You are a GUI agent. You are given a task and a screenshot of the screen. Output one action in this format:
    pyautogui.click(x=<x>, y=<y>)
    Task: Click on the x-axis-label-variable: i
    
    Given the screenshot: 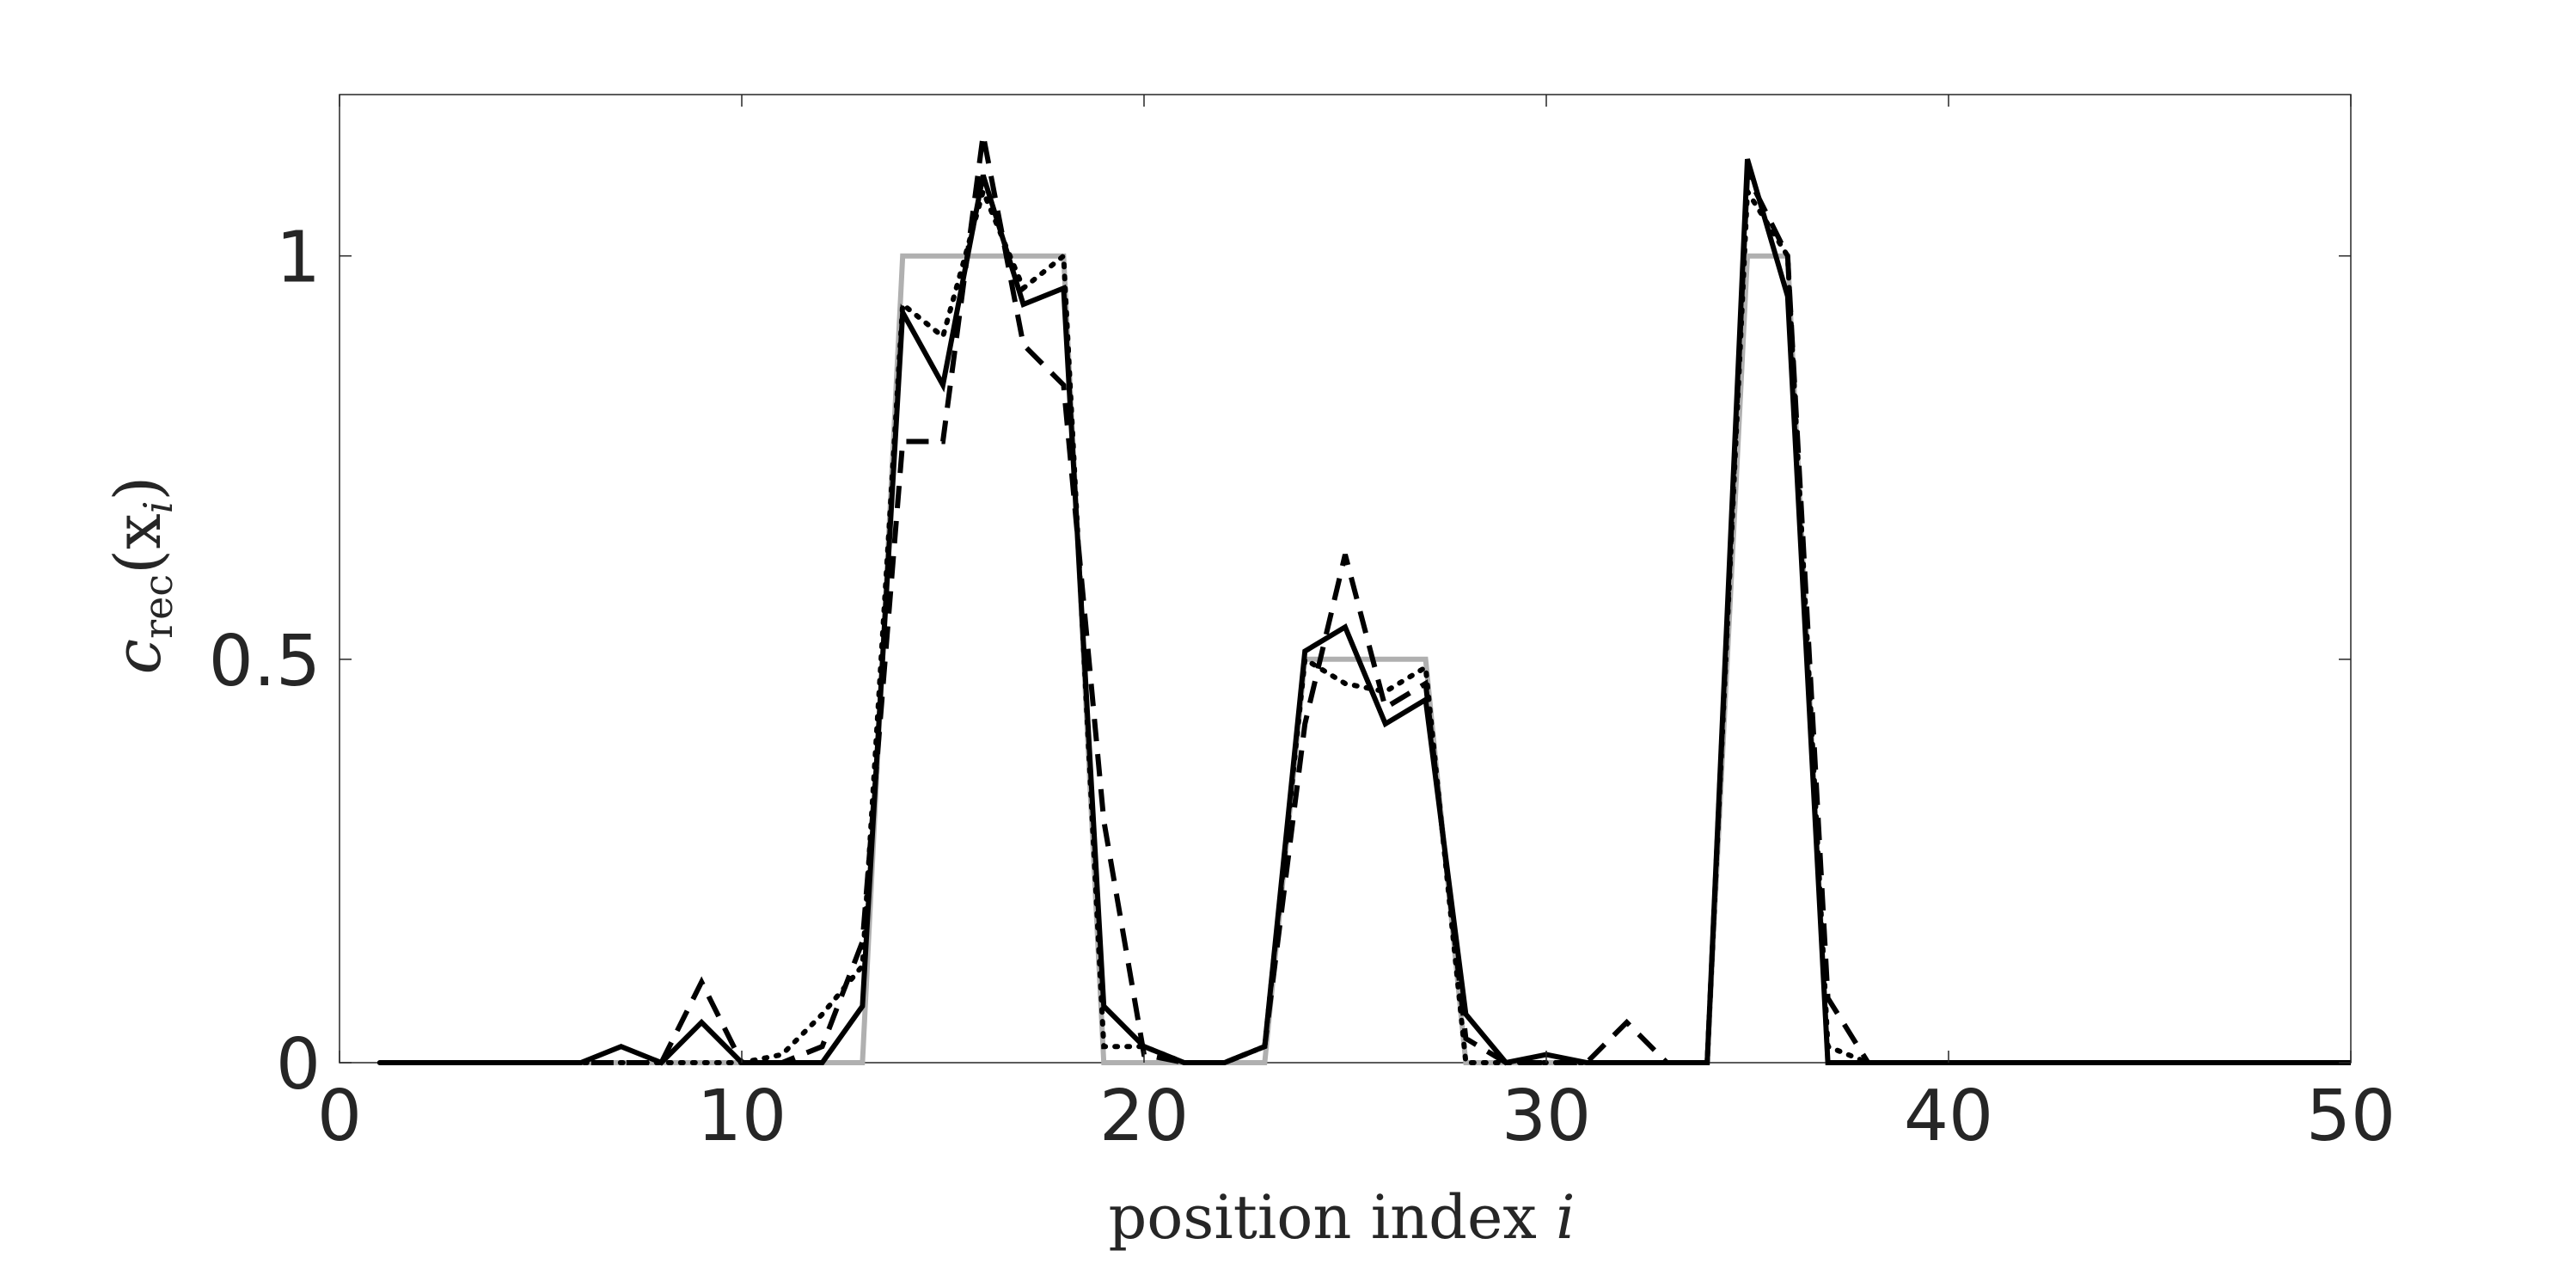 What is the action you would take?
    pyautogui.click(x=1565, y=1217)
    